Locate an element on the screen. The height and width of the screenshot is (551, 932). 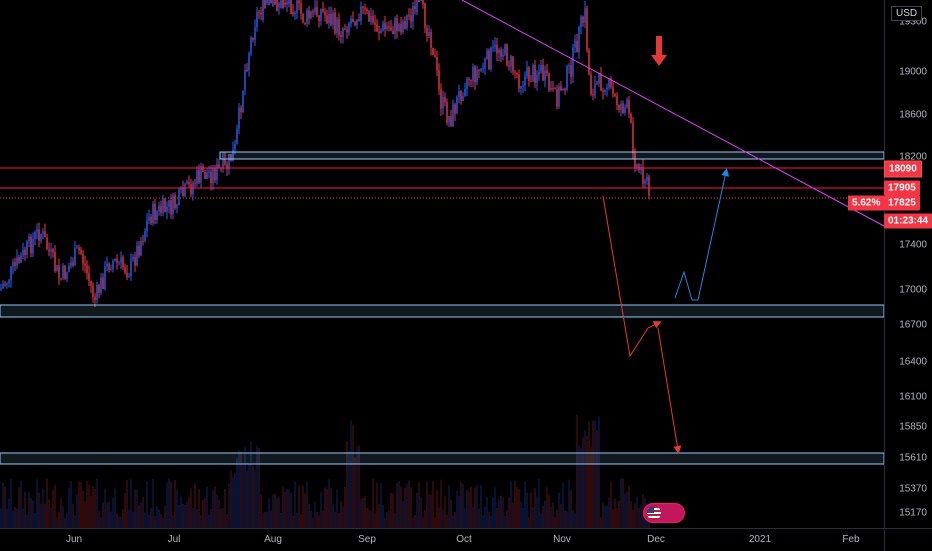
resistance-zone is located at coordinates (552, 155).